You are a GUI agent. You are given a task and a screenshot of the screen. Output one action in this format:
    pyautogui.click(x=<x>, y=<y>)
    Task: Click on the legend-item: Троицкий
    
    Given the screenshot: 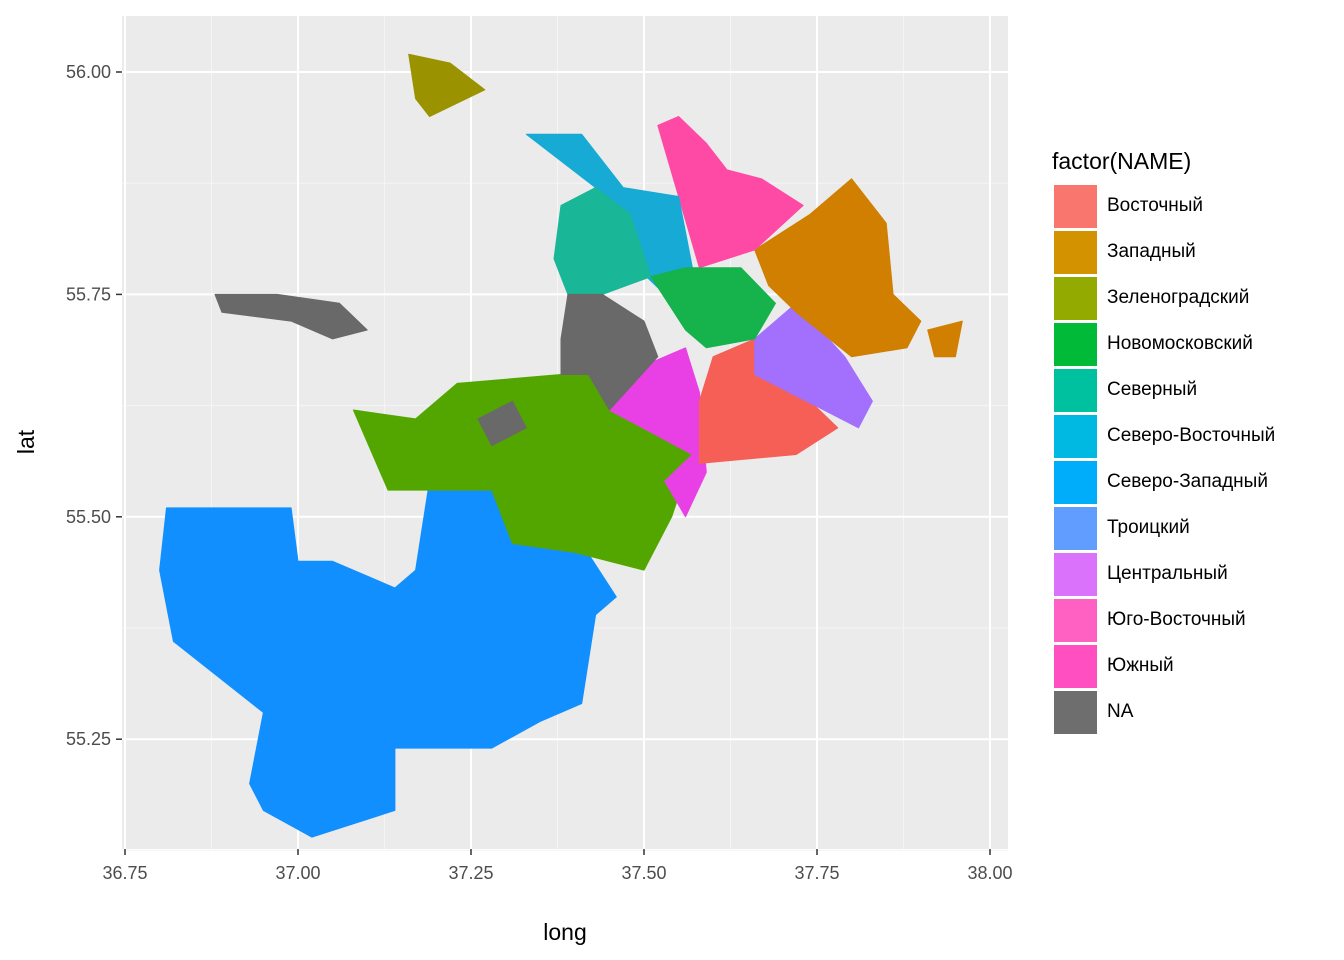 What is the action you would take?
    pyautogui.click(x=1163, y=528)
    